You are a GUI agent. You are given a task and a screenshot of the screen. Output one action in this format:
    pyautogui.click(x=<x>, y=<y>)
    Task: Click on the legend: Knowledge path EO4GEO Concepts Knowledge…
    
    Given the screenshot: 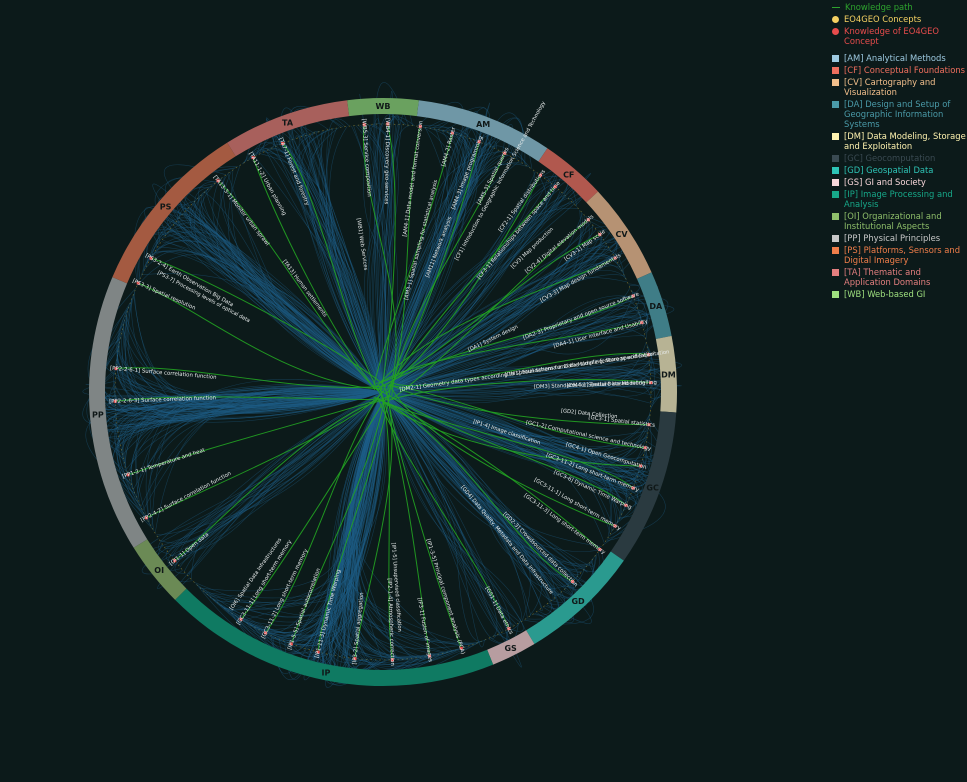 What is the action you would take?
    pyautogui.click(x=899, y=151)
    